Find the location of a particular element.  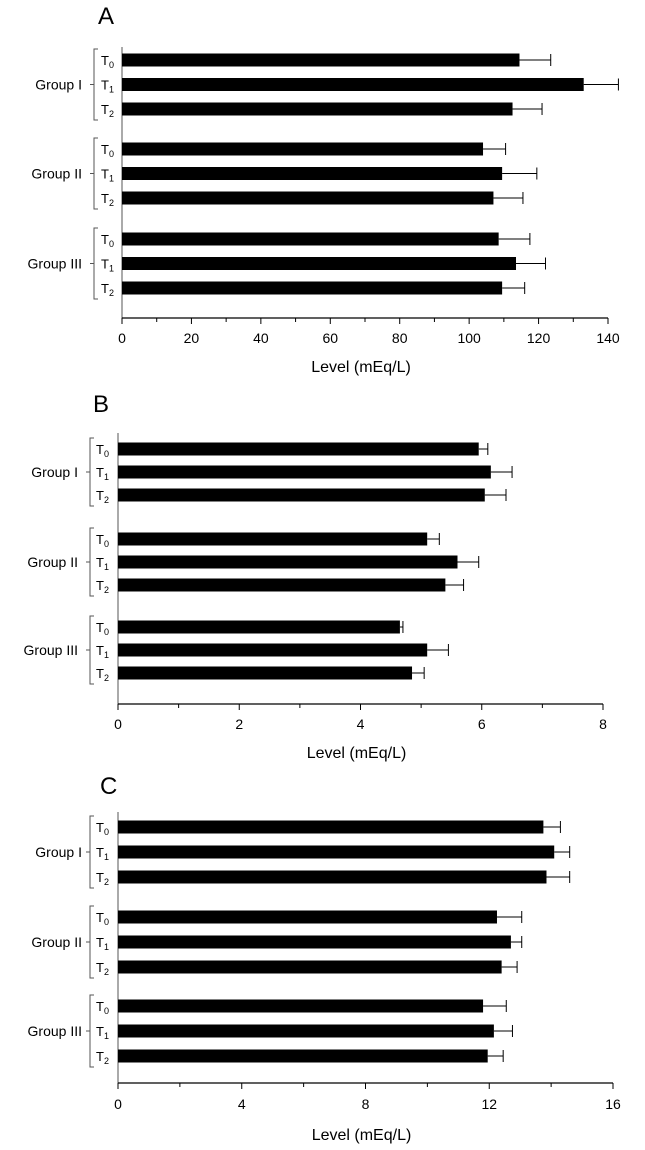

x-tick-label: 20 is located at coordinates (192, 338).